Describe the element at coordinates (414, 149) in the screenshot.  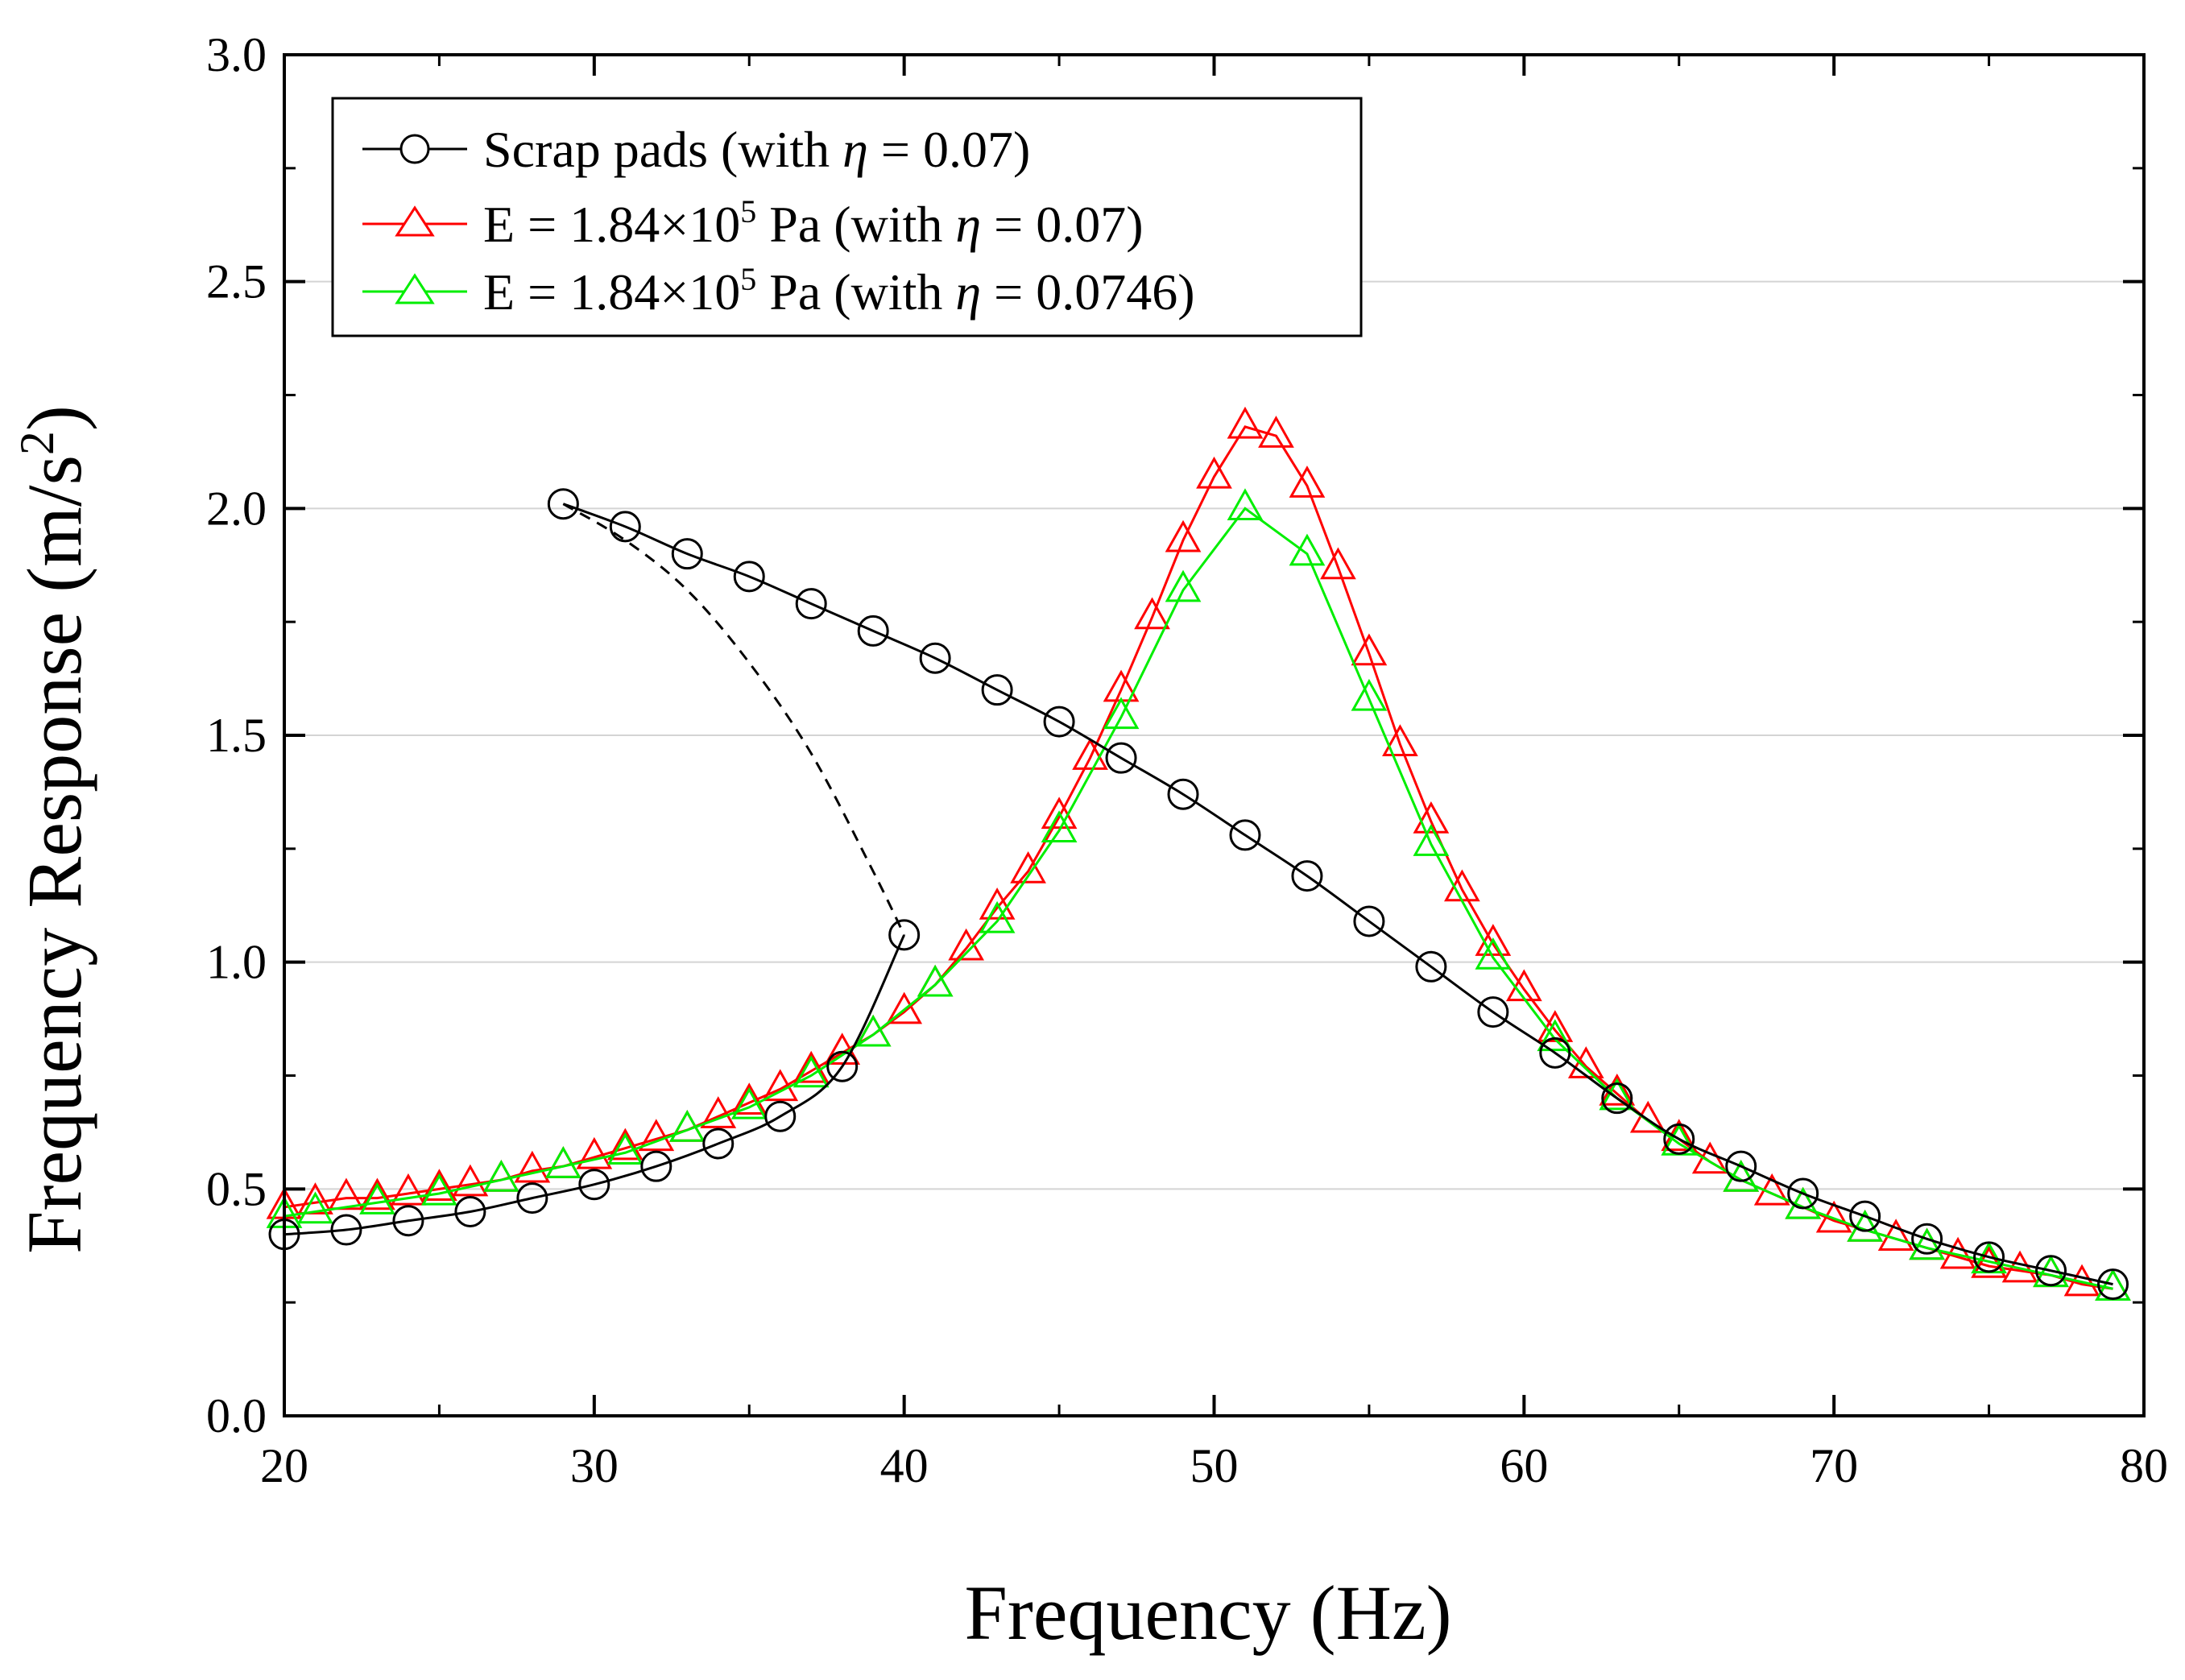
I see `legend-marker-circle` at that location.